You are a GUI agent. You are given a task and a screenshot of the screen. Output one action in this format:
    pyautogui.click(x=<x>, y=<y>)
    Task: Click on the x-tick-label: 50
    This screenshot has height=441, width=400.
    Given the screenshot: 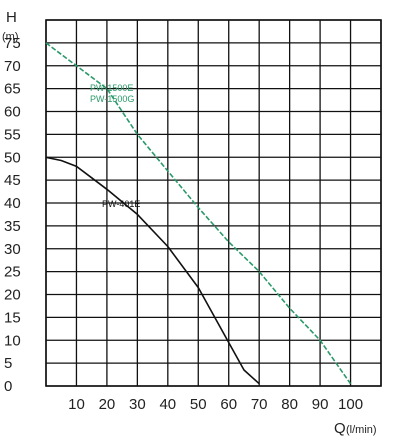 What is the action you would take?
    pyautogui.click(x=198, y=404)
    